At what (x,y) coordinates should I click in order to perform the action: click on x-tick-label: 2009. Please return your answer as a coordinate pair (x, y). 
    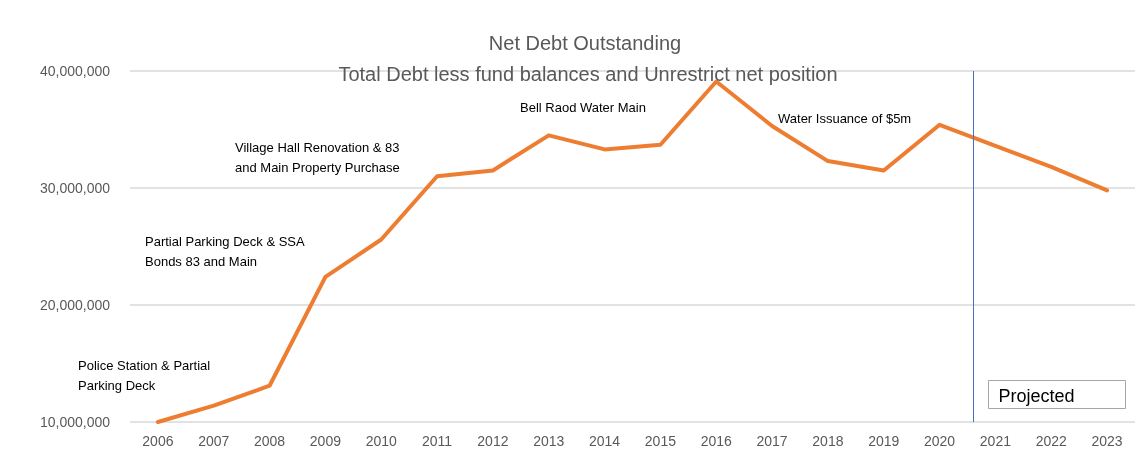
    Looking at the image, I should click on (325, 441).